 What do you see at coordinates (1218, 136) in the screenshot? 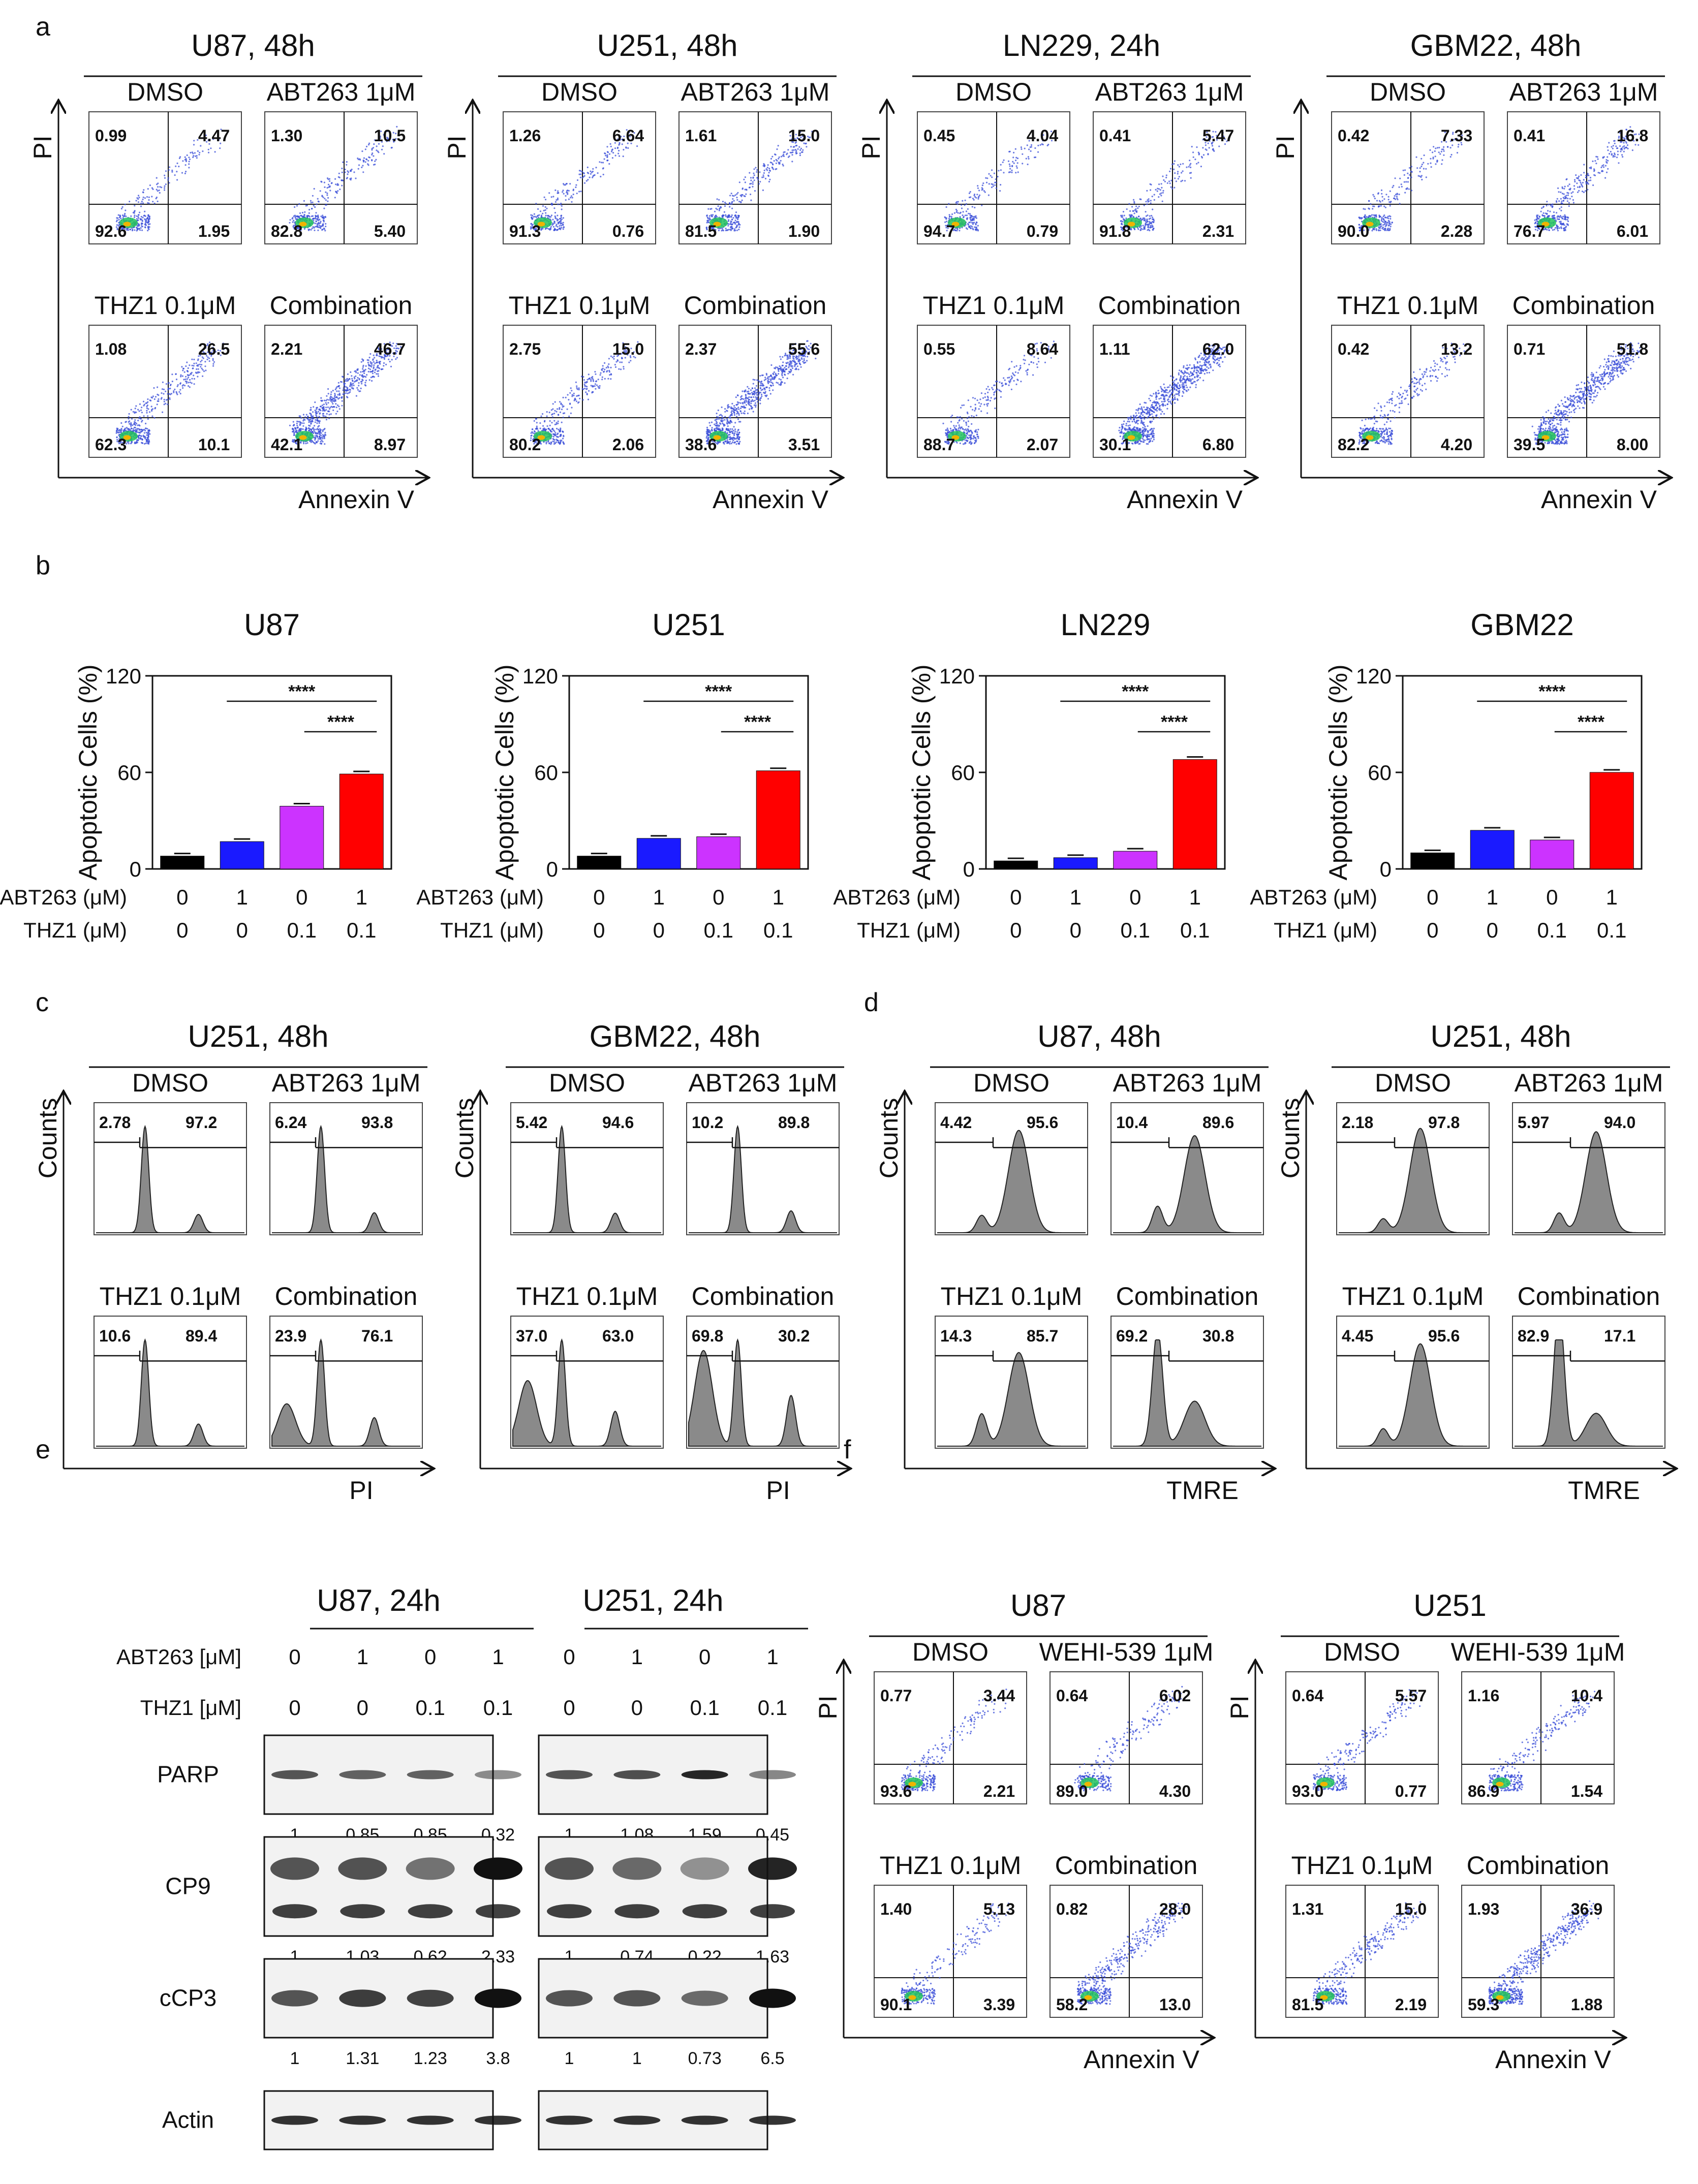
I see `quadrant-ur: 5.47` at bounding box center [1218, 136].